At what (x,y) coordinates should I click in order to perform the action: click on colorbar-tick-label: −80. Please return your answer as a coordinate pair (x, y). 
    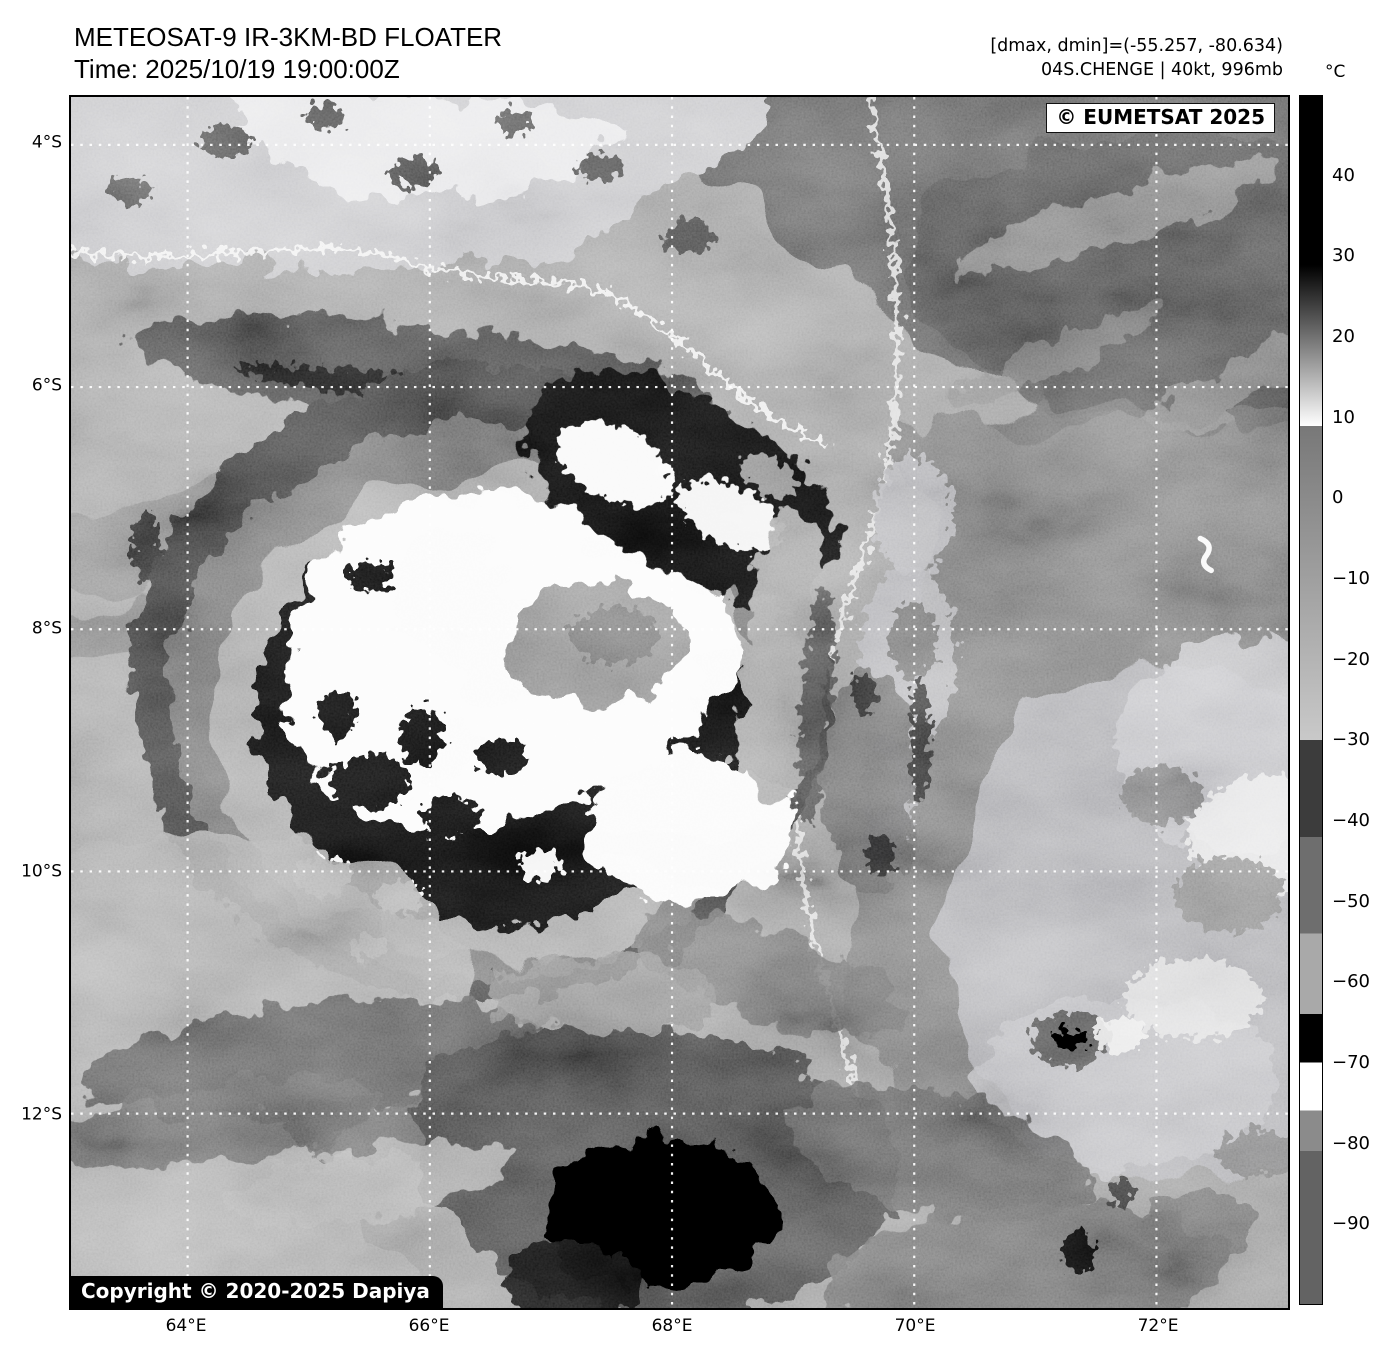
    Looking at the image, I should click on (1351, 1143).